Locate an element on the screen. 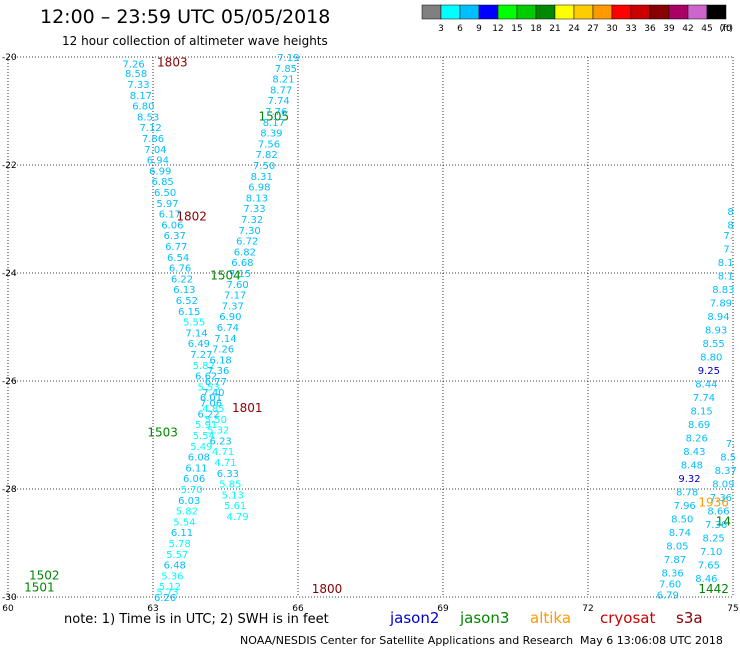 The width and height of the screenshot is (740, 650). swh-value: 7.96 is located at coordinates (685, 506).